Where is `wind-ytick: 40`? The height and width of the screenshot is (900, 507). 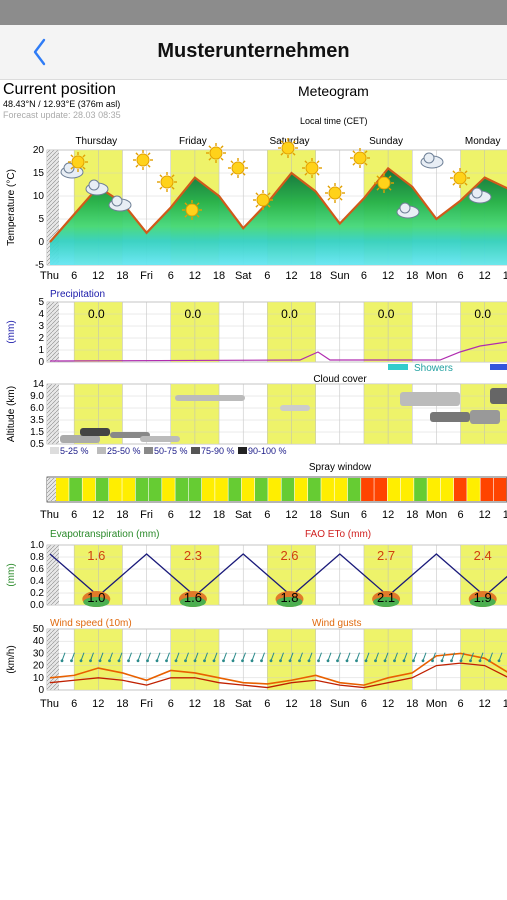
wind-ytick: 40 is located at coordinates (39, 641).